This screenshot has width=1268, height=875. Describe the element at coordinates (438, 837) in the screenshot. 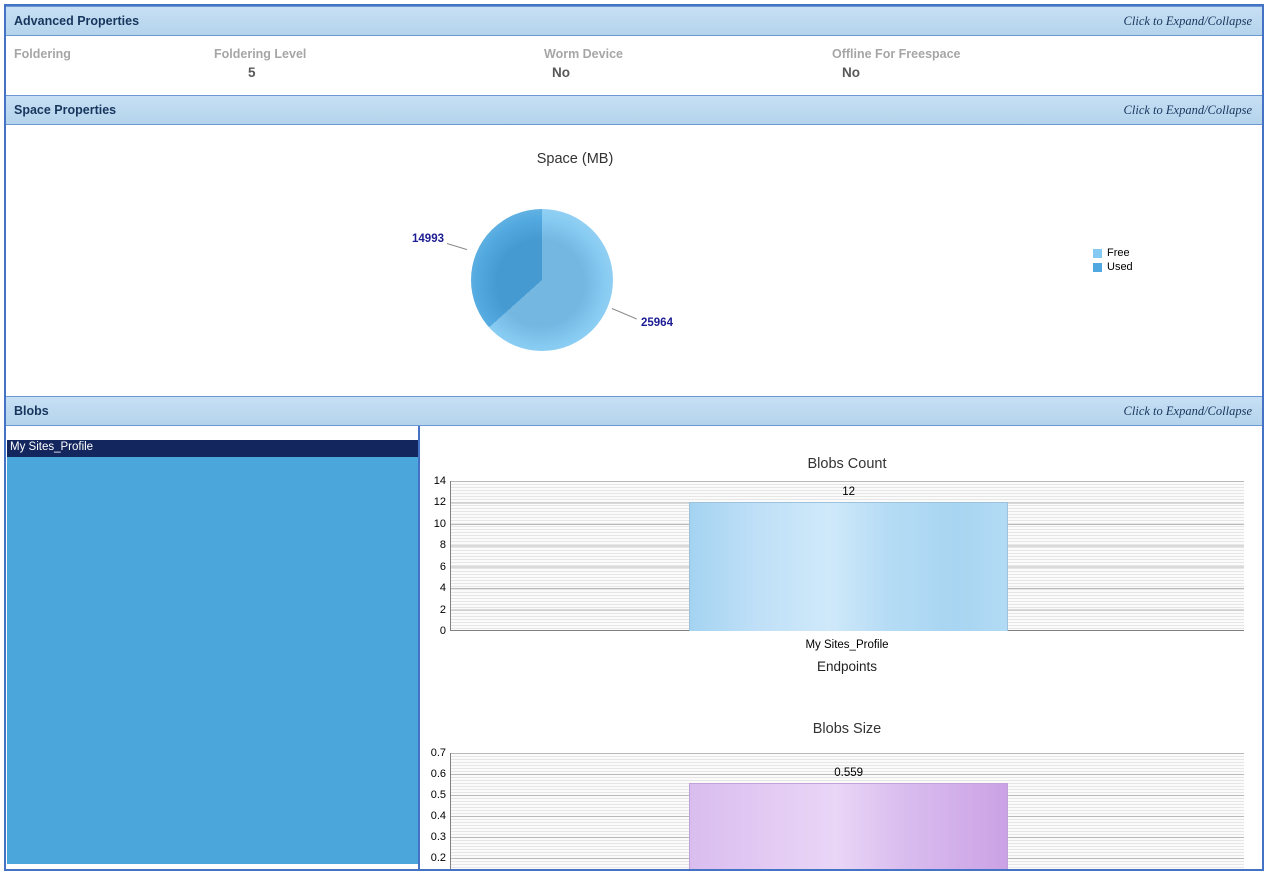

I see `y-tick: 0.3` at that location.